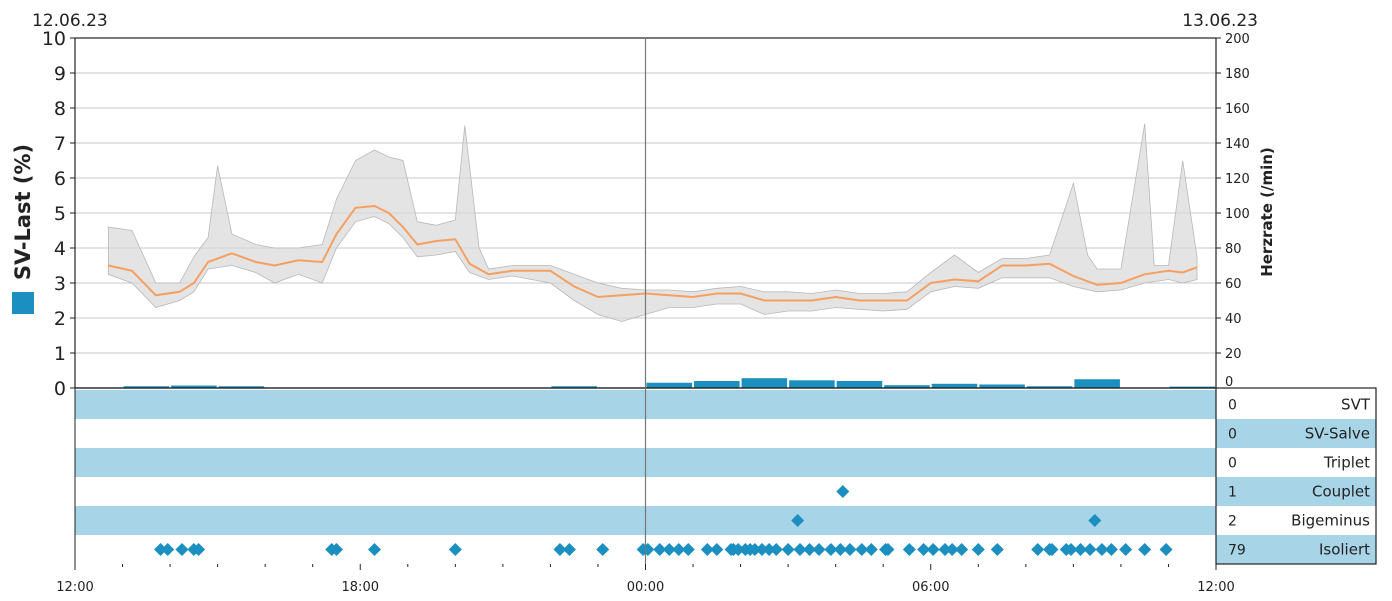  What do you see at coordinates (1233, 284) in the screenshot?
I see `right-tick-label: 60` at bounding box center [1233, 284].